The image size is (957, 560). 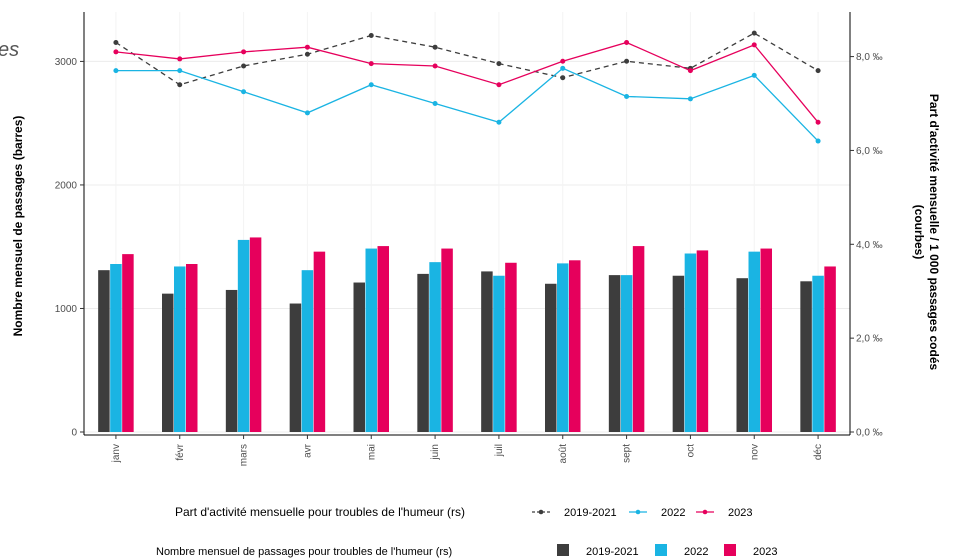 What do you see at coordinates (754, 341) in the screenshot?
I see `bar-2022-nov` at bounding box center [754, 341].